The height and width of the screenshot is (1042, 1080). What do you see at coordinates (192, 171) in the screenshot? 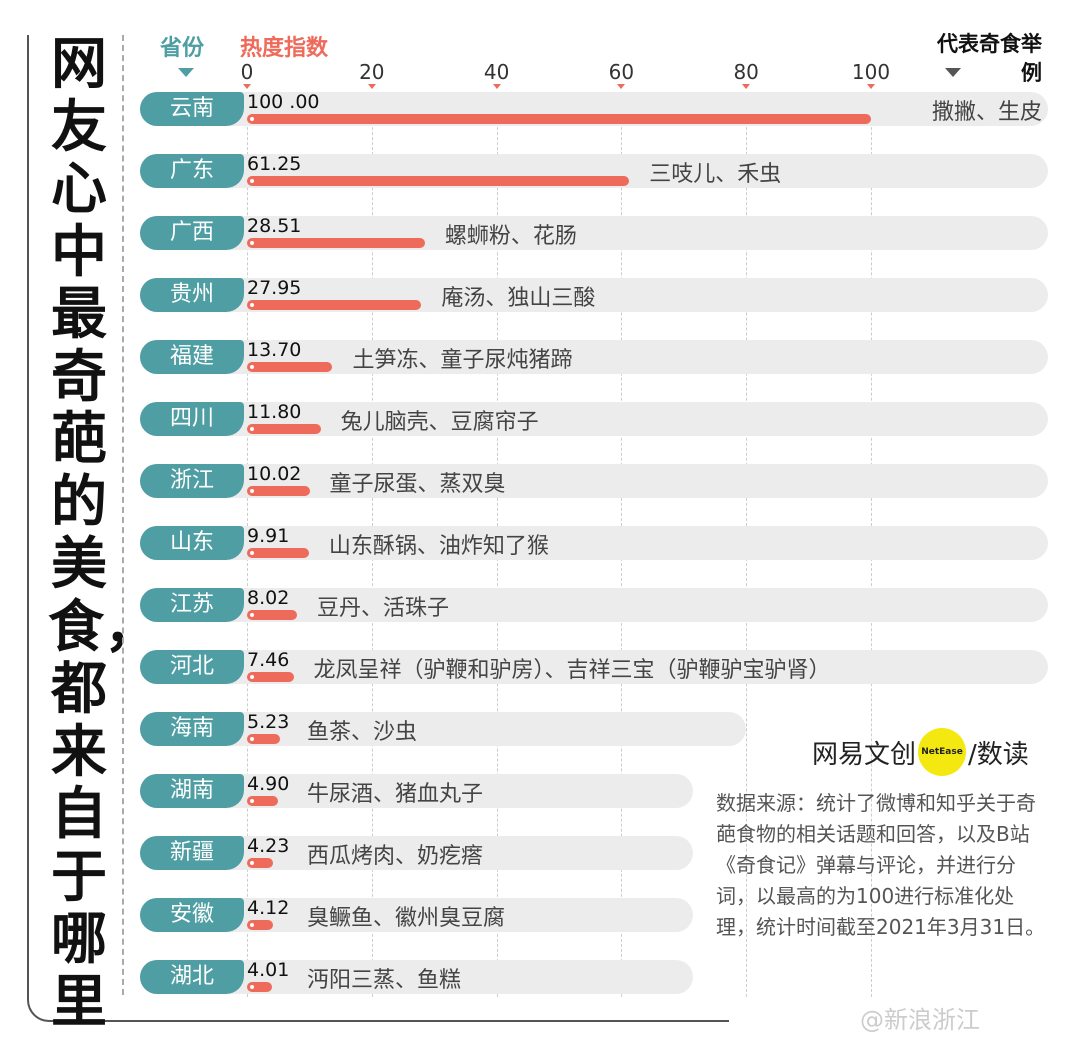
I see `province-label: 广东` at bounding box center [192, 171].